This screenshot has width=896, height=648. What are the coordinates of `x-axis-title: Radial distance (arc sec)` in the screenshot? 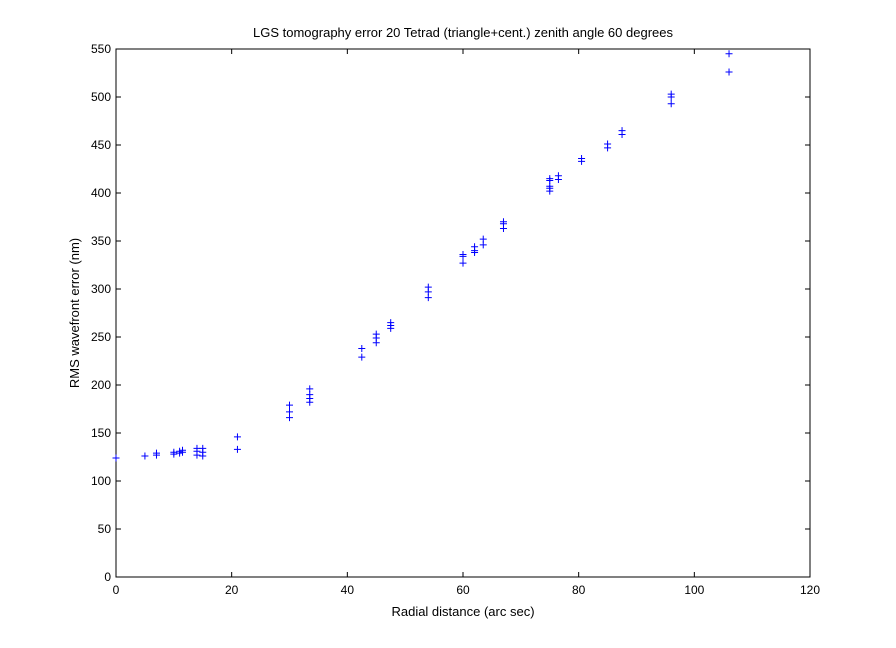 It's located at (462, 611).